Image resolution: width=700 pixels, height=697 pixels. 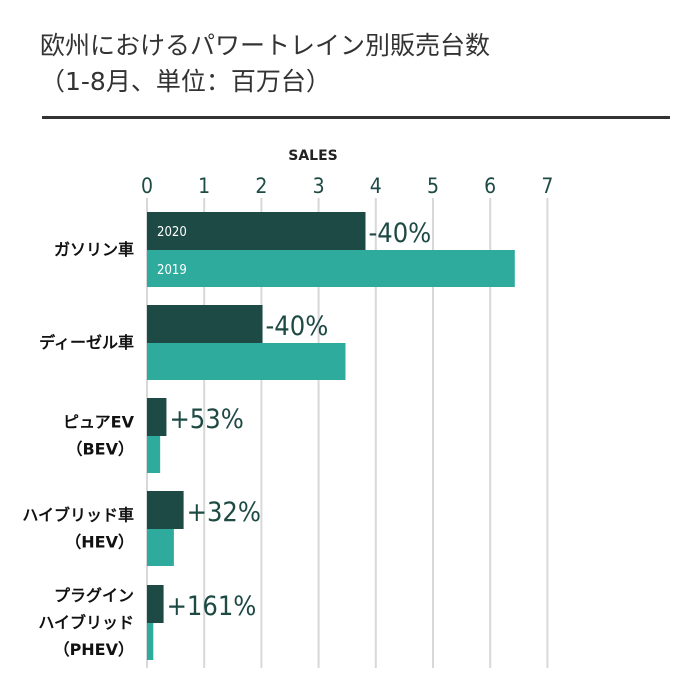 What do you see at coordinates (204, 186) in the screenshot?
I see `x-tick-label-1: 1` at bounding box center [204, 186].